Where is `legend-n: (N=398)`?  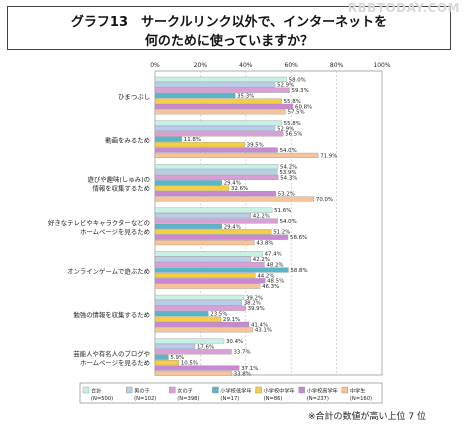
legend-n: (N=398) is located at coordinates (188, 399).